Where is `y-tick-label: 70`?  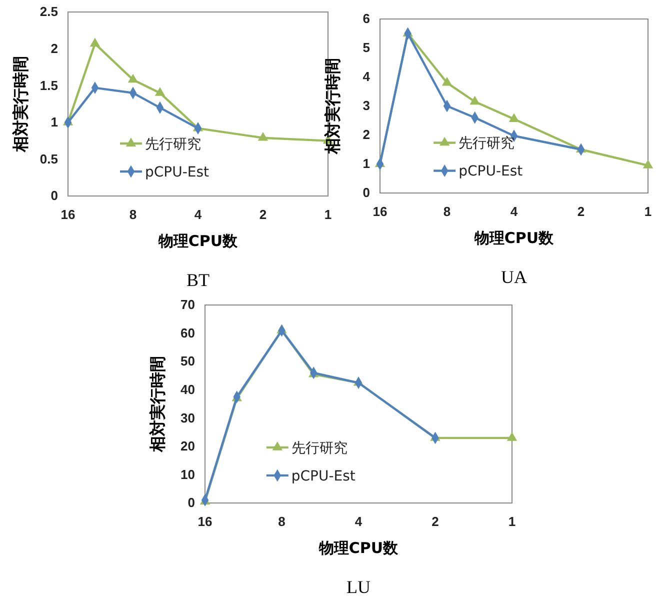
y-tick-label: 70 is located at coordinates (187, 304).